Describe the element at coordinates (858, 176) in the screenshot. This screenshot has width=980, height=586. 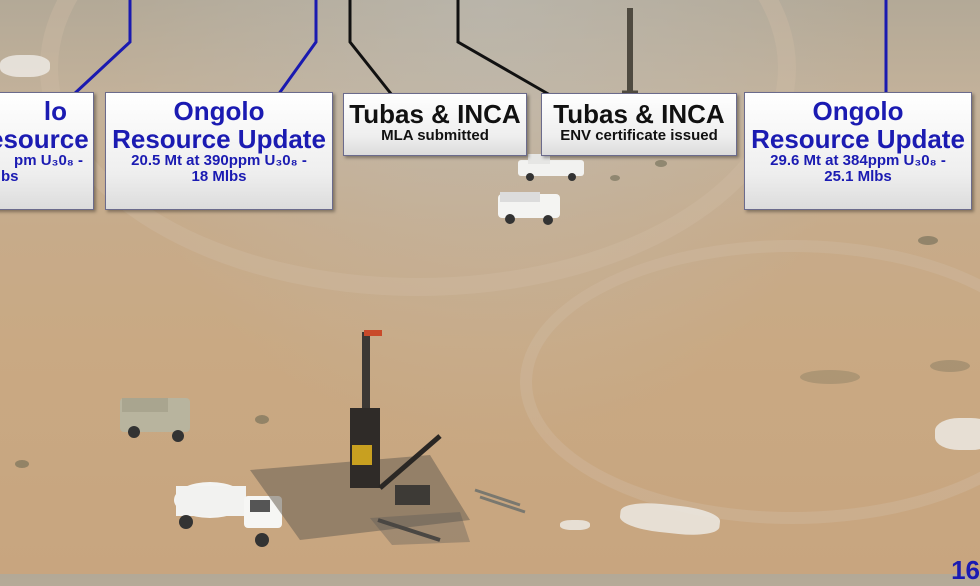
I see `callout-detail: 25.1 Mlbs` at that location.